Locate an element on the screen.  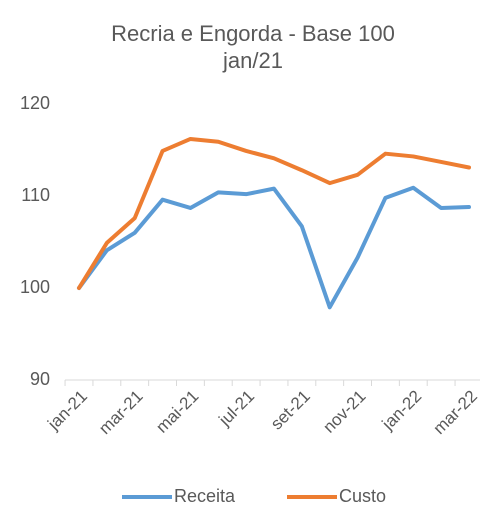
y-tick-label: 90 is located at coordinates (40, 379).